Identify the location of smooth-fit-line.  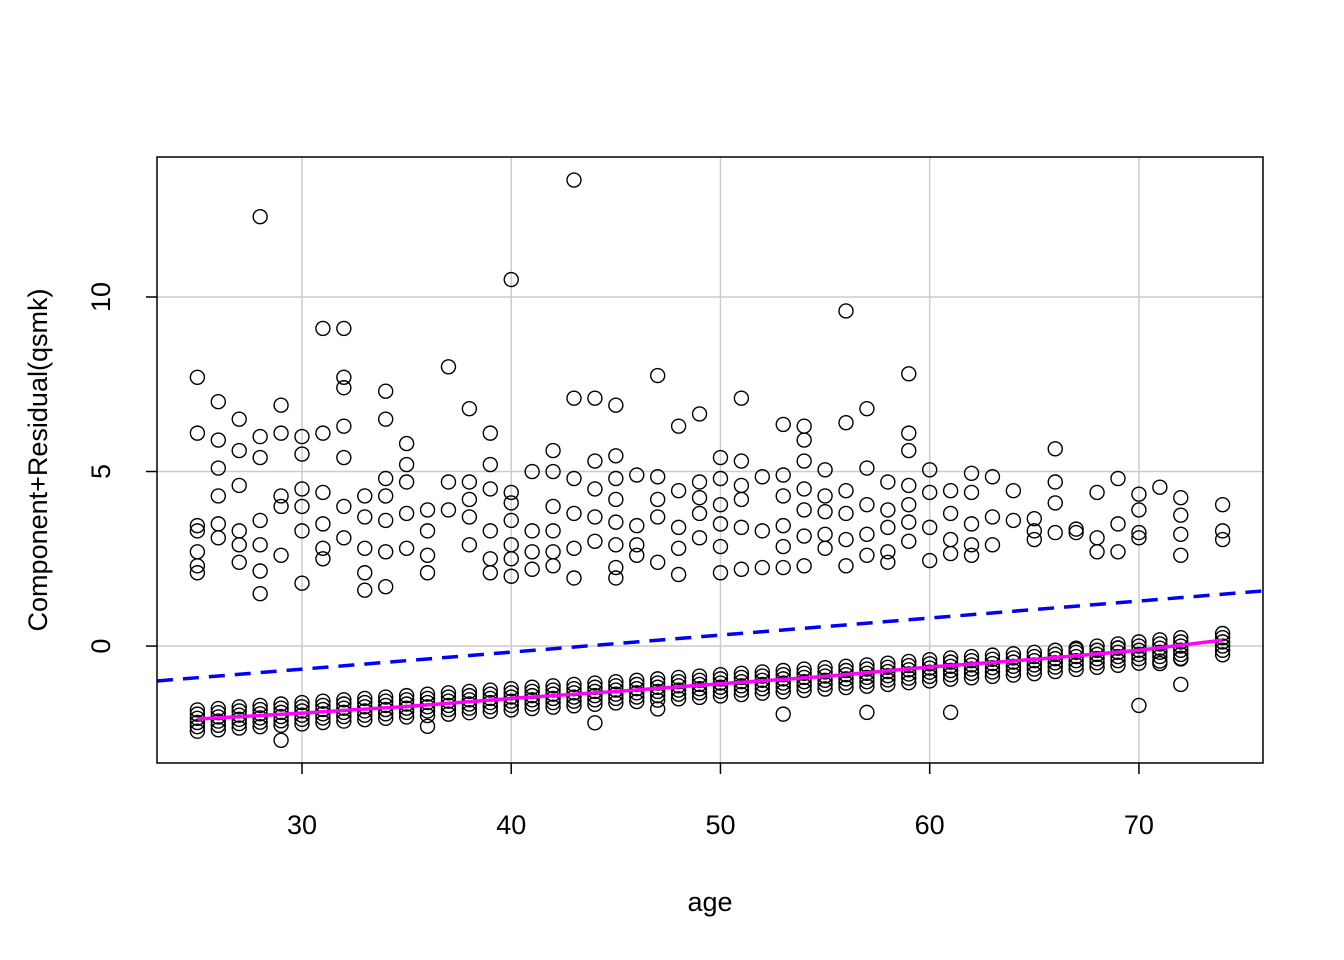
(710, 679).